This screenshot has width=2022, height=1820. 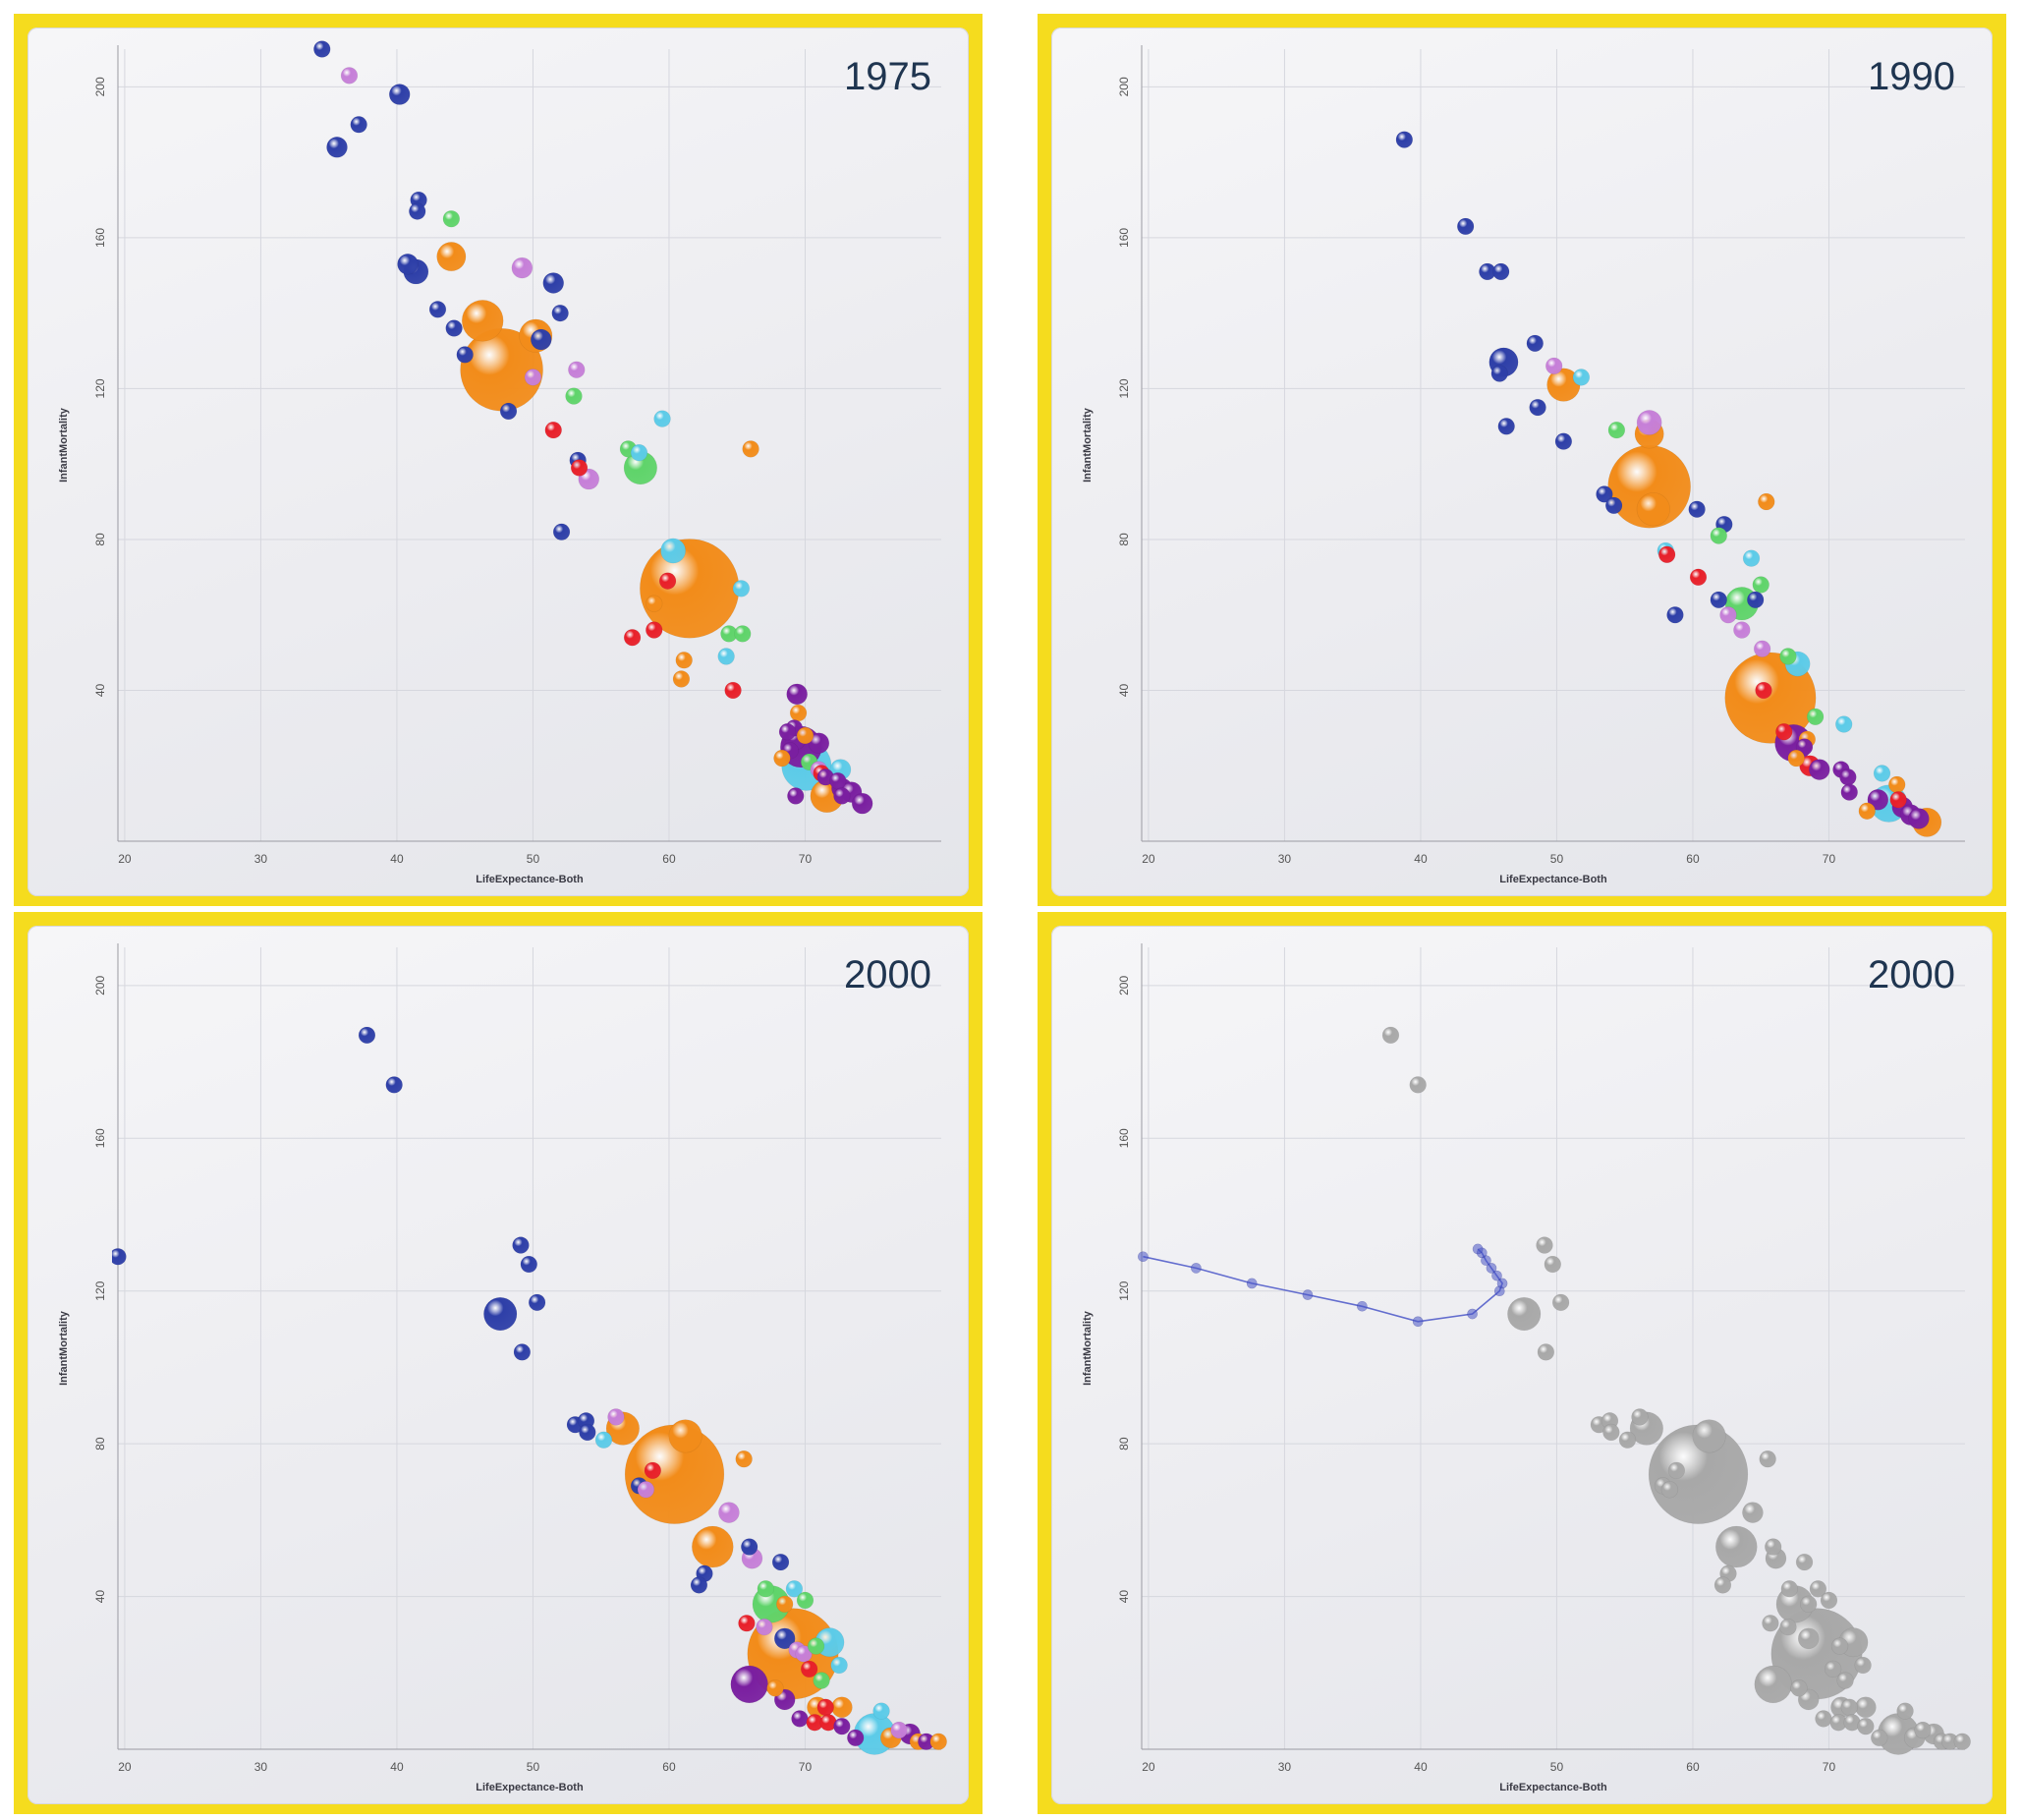 What do you see at coordinates (1323, 1285) in the screenshot?
I see `trail-line` at bounding box center [1323, 1285].